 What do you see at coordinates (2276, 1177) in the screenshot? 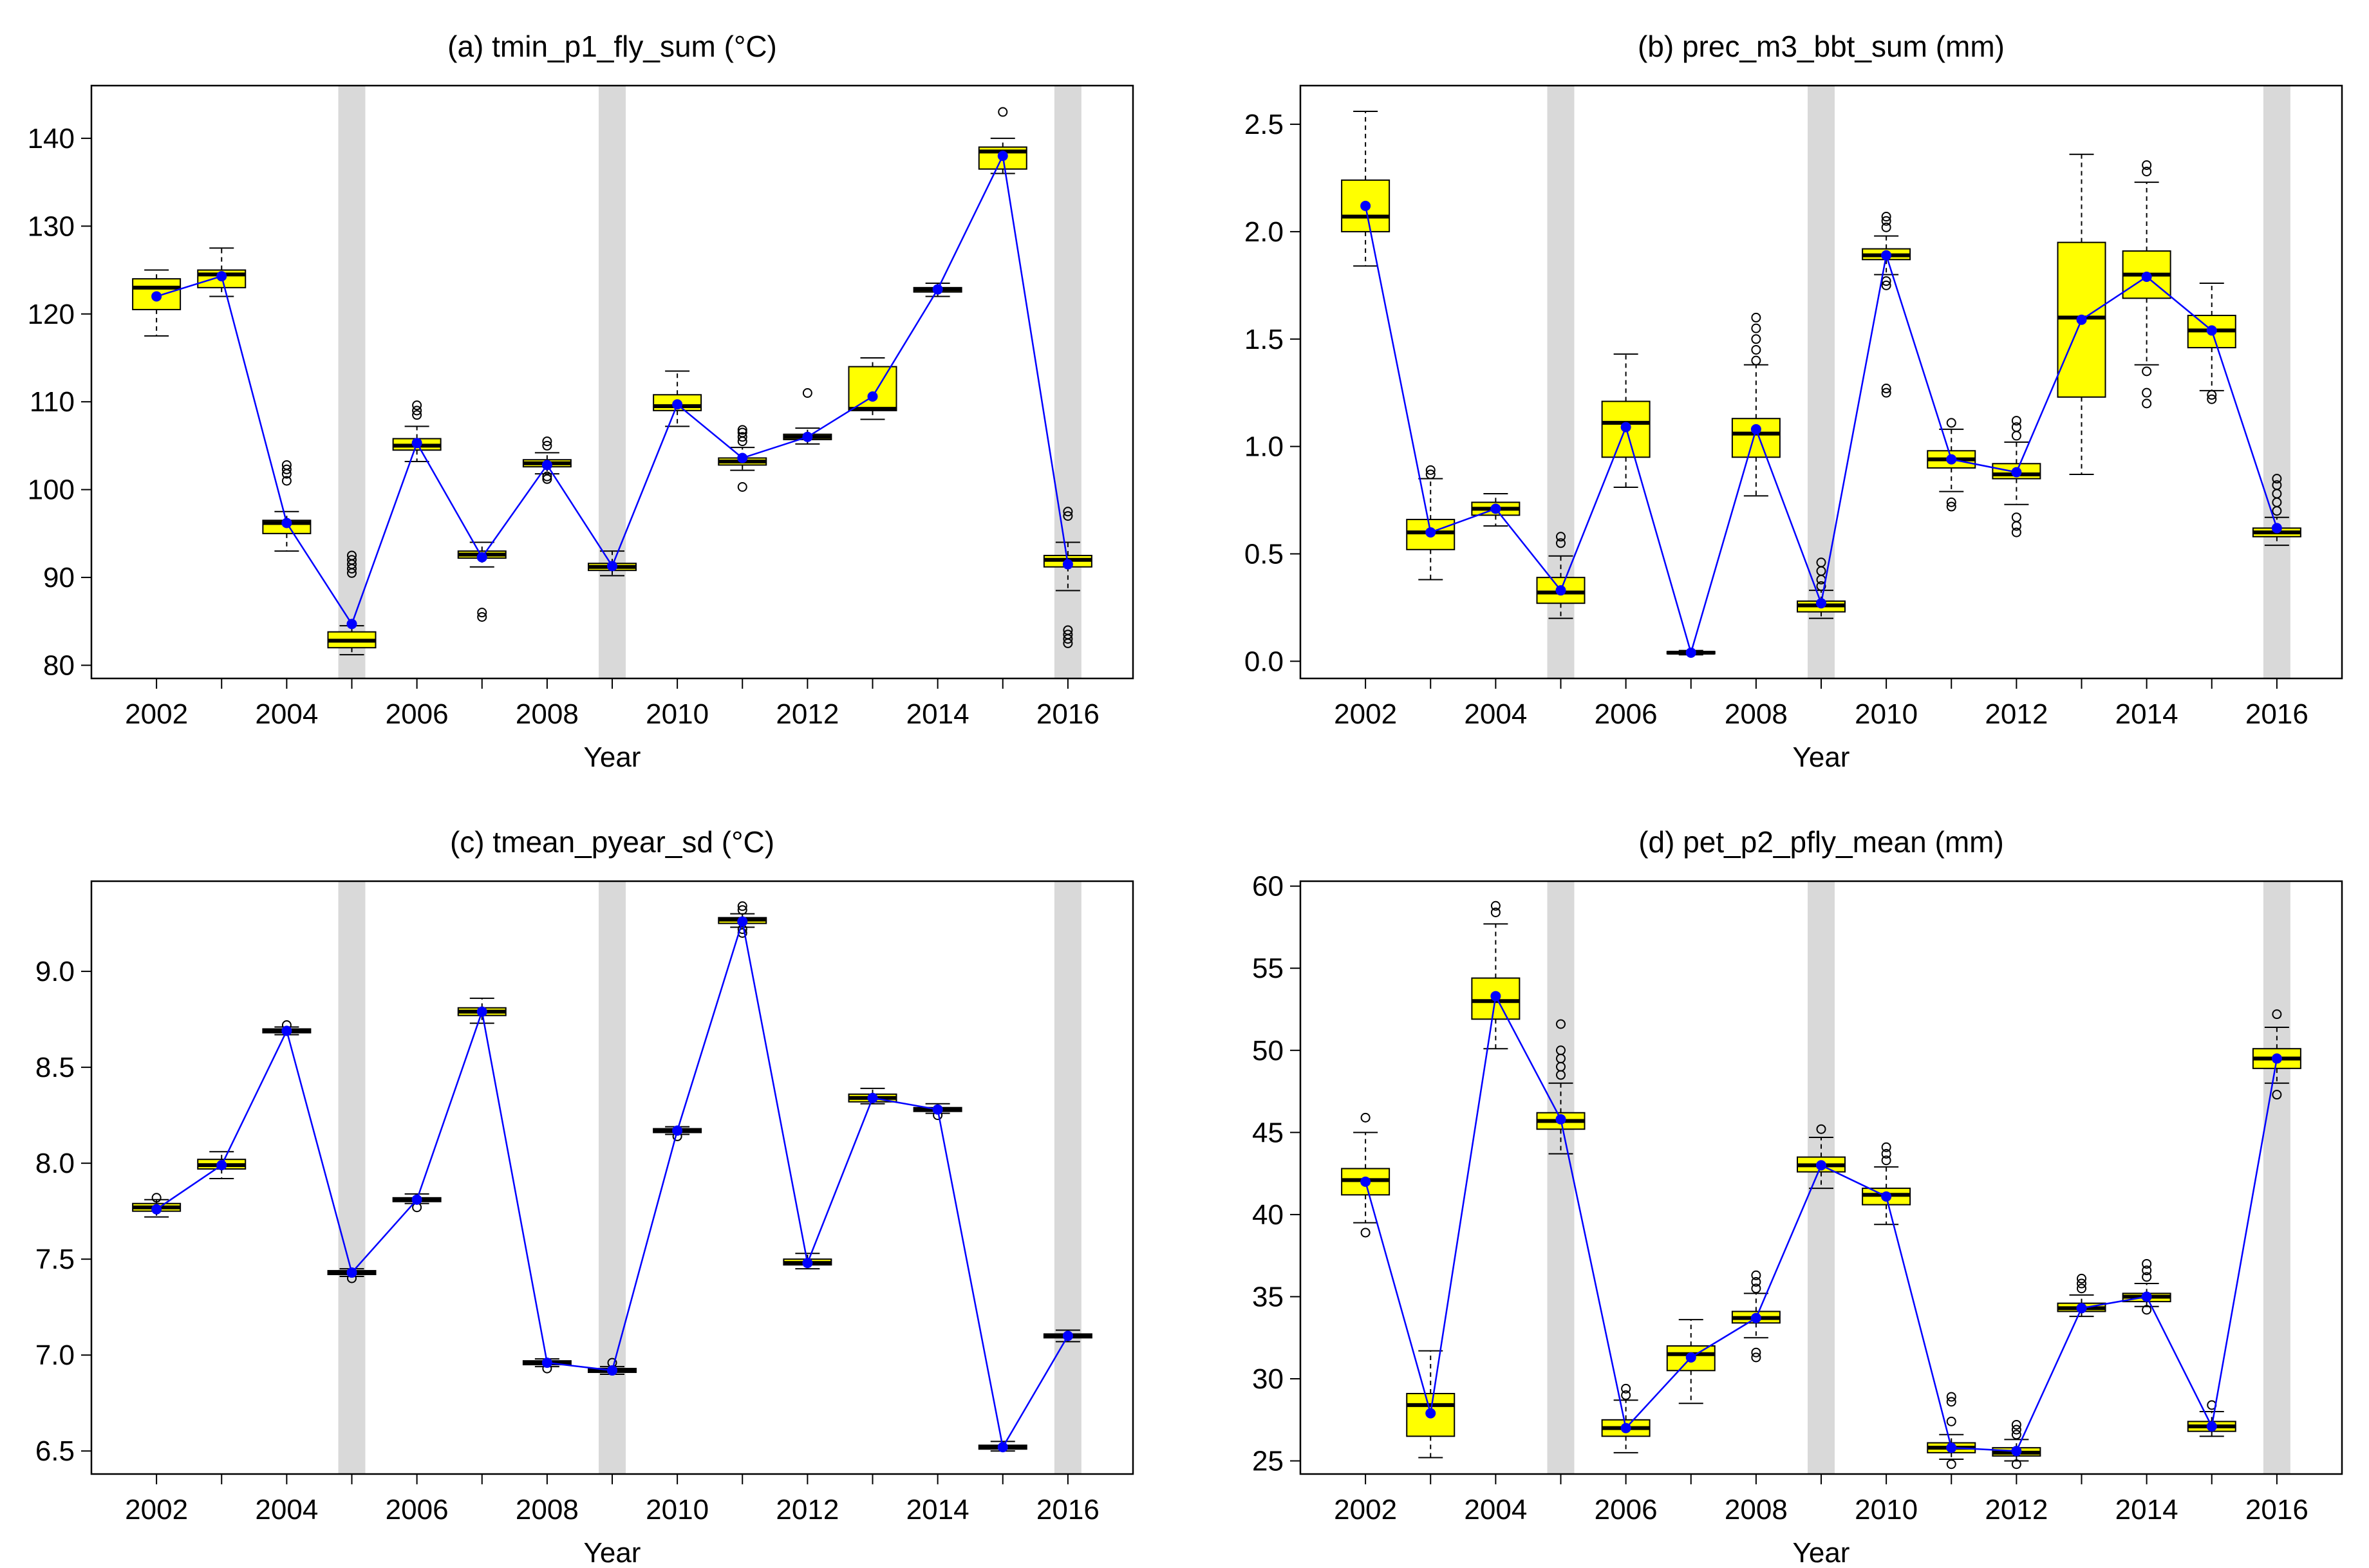
I see `highlight-band-2016` at bounding box center [2276, 1177].